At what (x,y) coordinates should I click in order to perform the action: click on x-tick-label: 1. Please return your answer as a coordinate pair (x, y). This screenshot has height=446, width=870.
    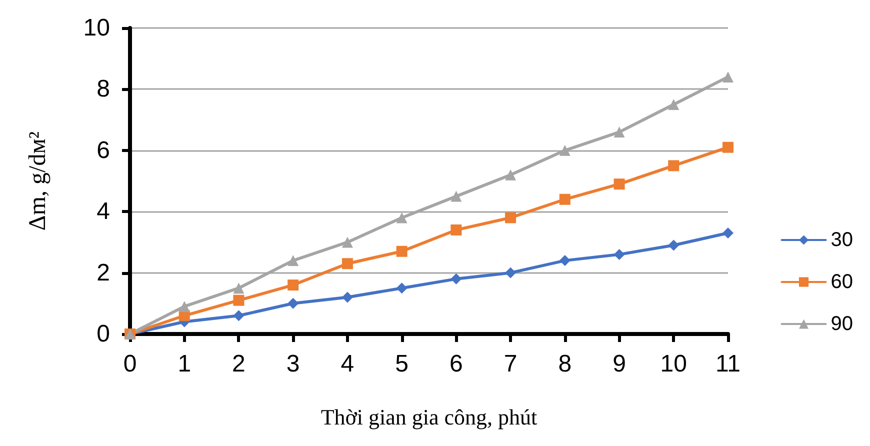
    Looking at the image, I should click on (185, 364).